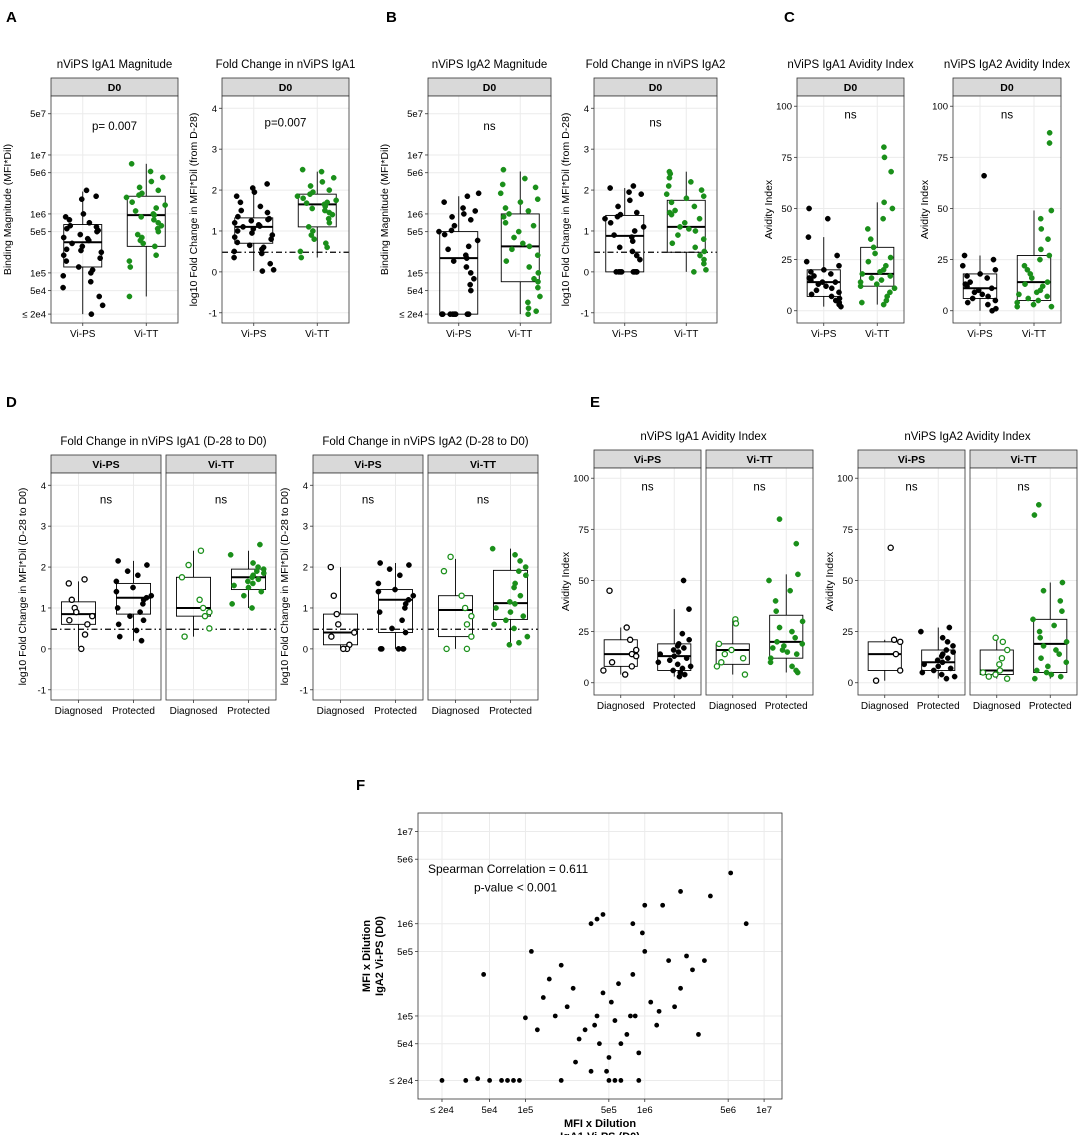 This screenshot has height=1135, width=1084. What do you see at coordinates (415, 232) in the screenshot?
I see `y-tick-label-b1-3: 5e5` at bounding box center [415, 232].